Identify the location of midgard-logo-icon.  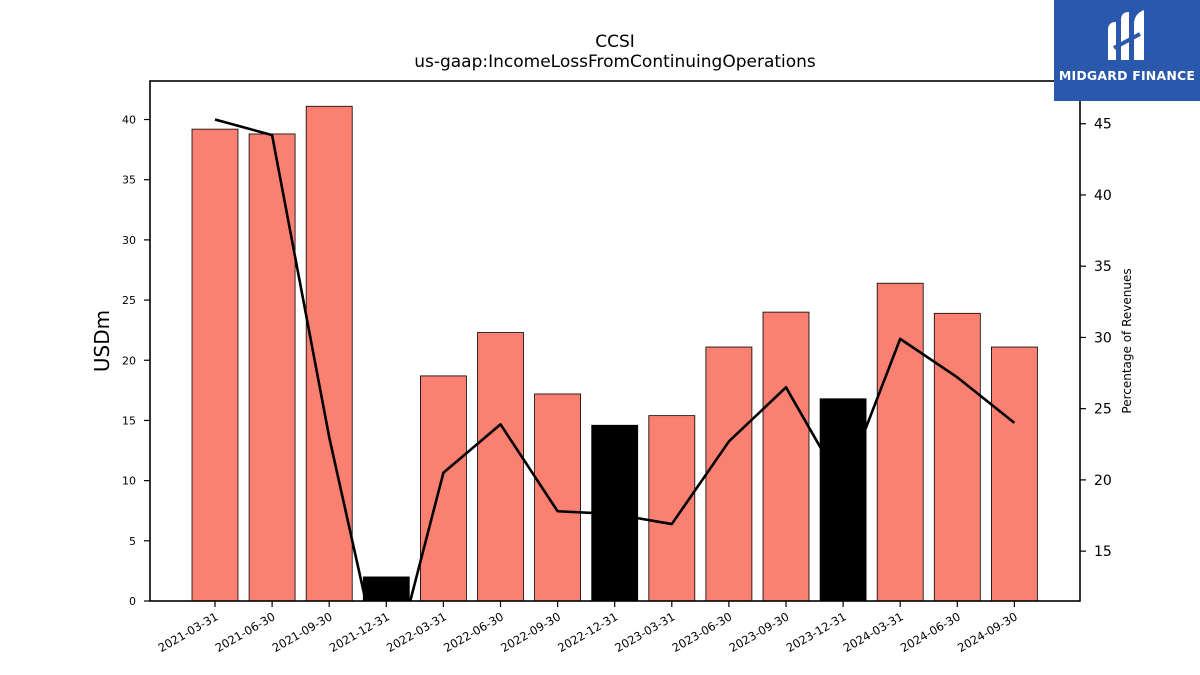
(1126, 35).